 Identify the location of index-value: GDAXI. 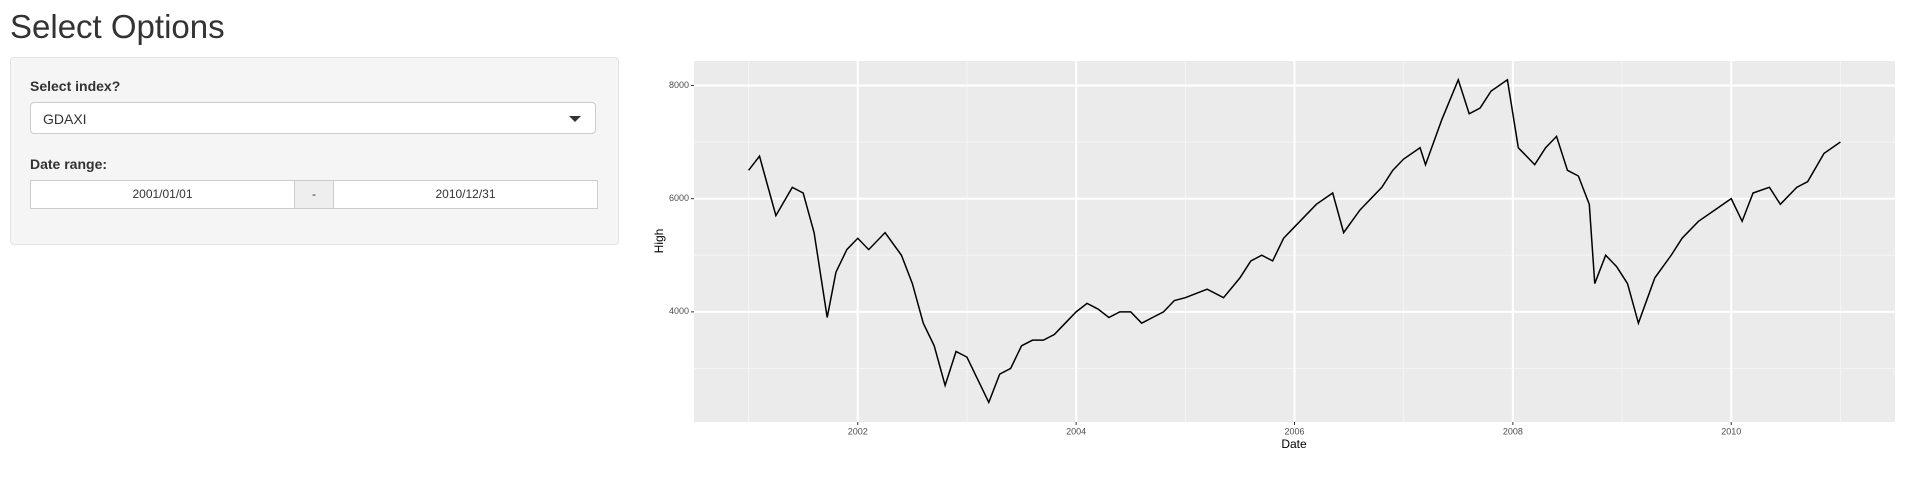
(65, 119).